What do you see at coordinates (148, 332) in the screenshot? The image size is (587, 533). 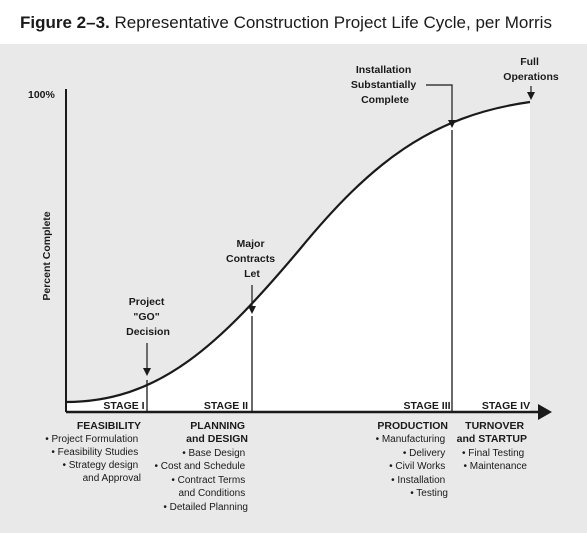 I see `go-decision-line-3: Decision` at bounding box center [148, 332].